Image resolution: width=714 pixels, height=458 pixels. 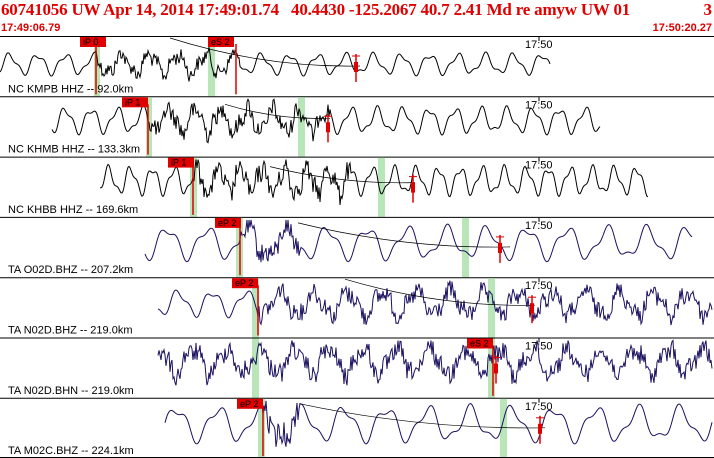 What do you see at coordinates (31, 28) in the screenshot?
I see `window-start-time: 17:49:06.79` at bounding box center [31, 28].